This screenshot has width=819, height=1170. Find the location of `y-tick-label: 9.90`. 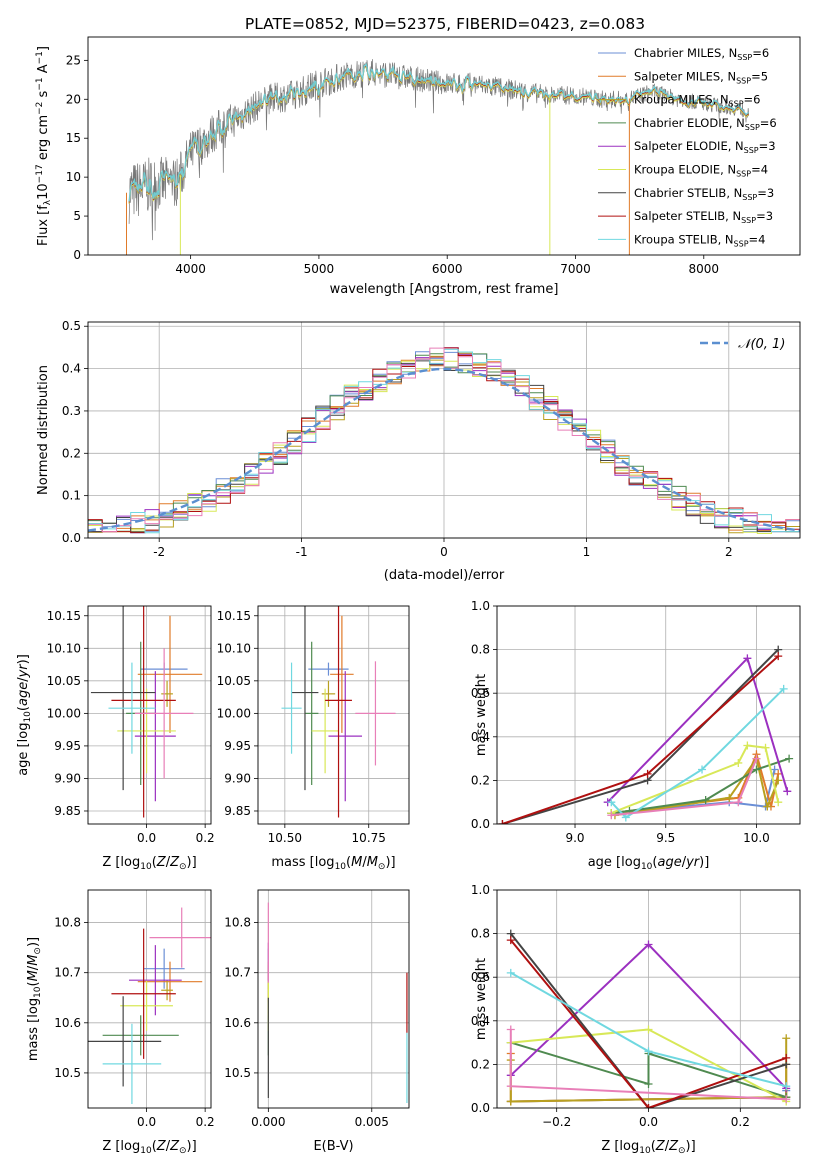

y-tick-label: 9.90 is located at coordinates (67, 778).